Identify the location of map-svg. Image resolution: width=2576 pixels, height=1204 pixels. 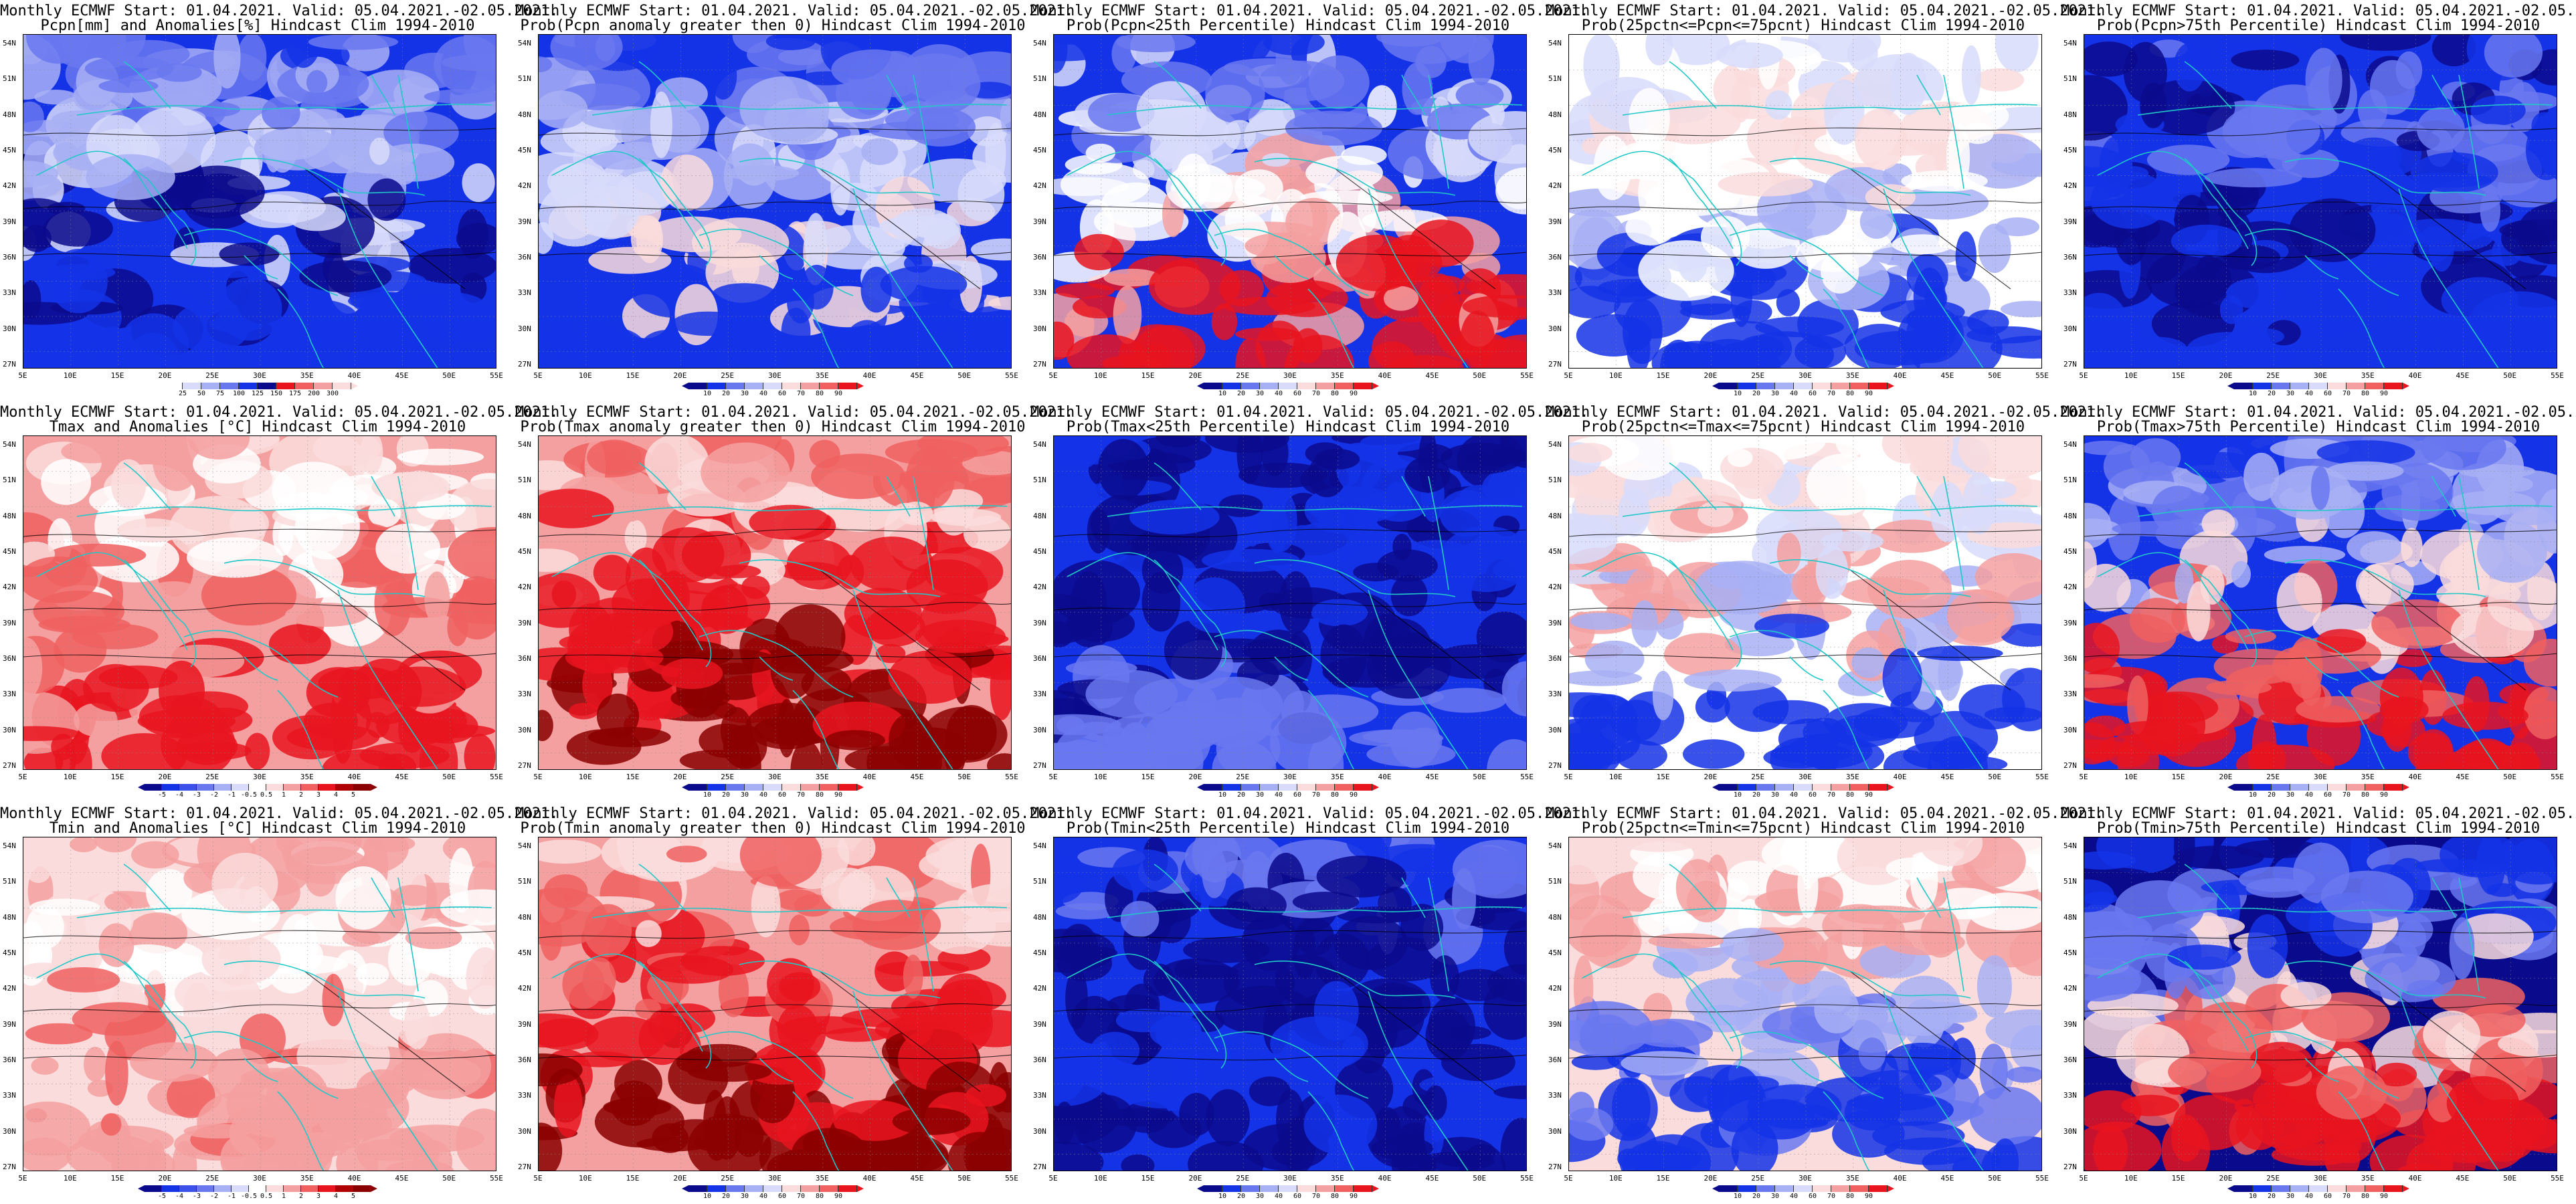
(1290, 201).